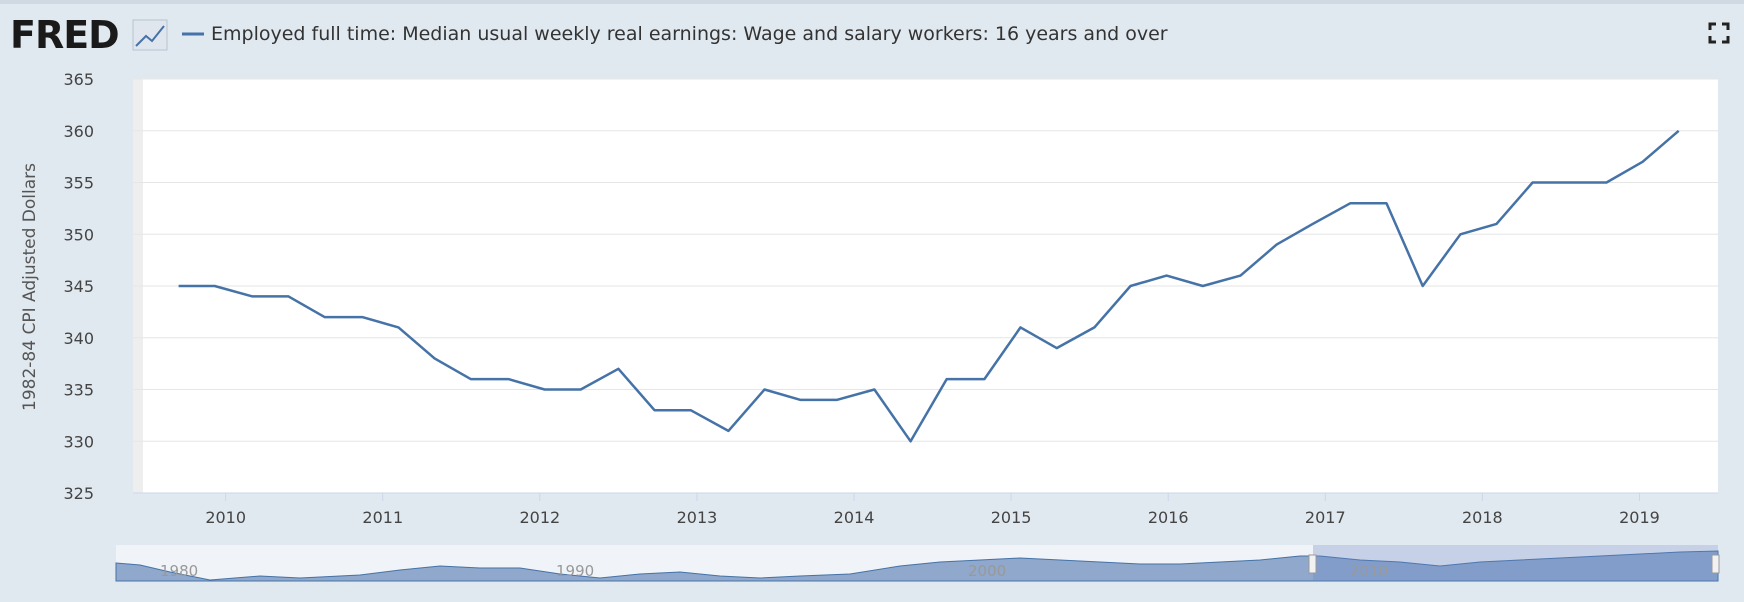 The width and height of the screenshot is (1744, 602). What do you see at coordinates (872, 2) in the screenshot?
I see `top-strip` at bounding box center [872, 2].